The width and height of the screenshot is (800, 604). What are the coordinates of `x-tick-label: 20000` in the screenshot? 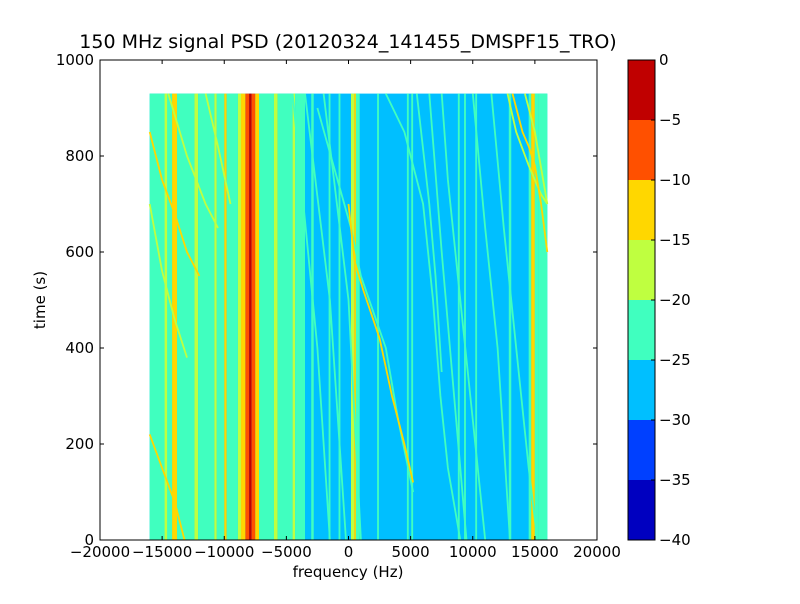 It's located at (597, 552).